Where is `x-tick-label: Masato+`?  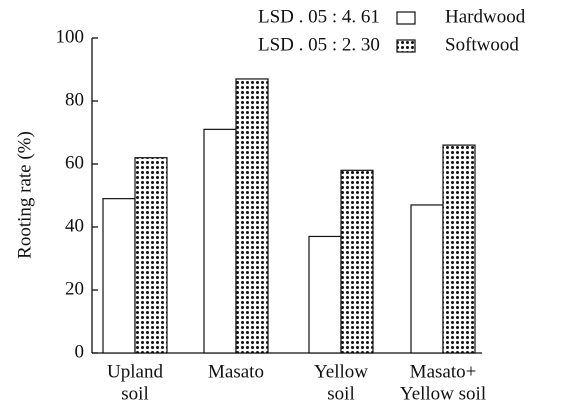 x-tick-label: Masato+ is located at coordinates (443, 371).